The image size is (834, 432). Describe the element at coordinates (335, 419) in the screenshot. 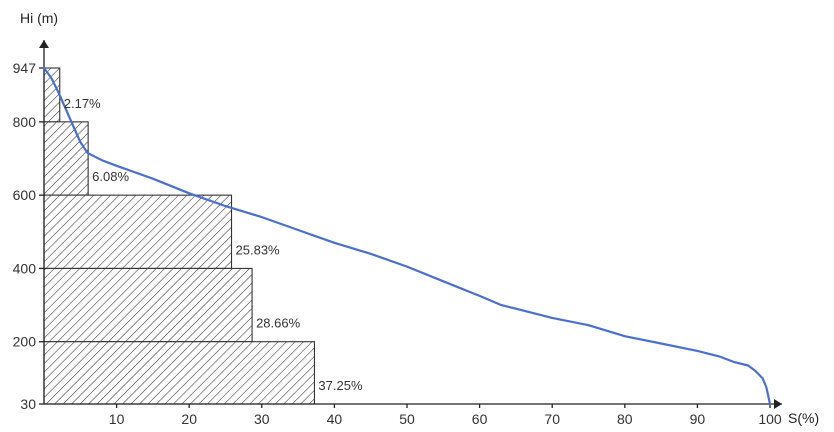

I see `x-tick-label: 40` at that location.